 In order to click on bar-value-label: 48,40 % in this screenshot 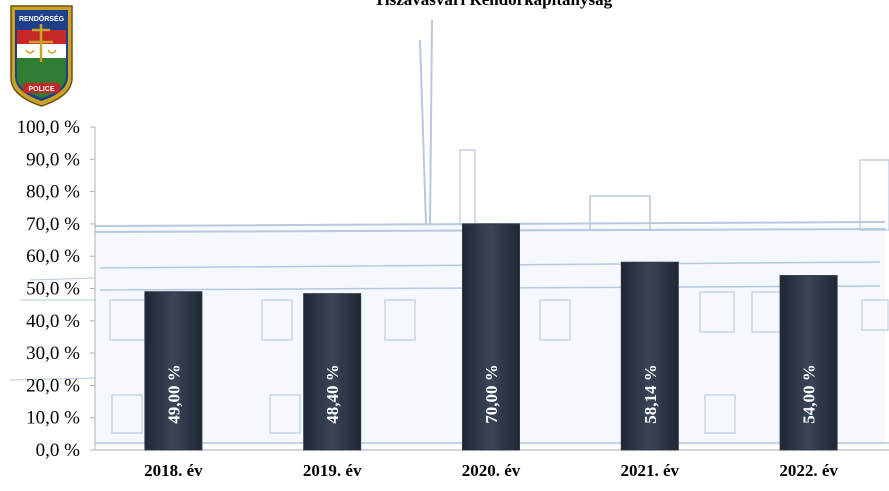, I will do `click(332, 394)`.